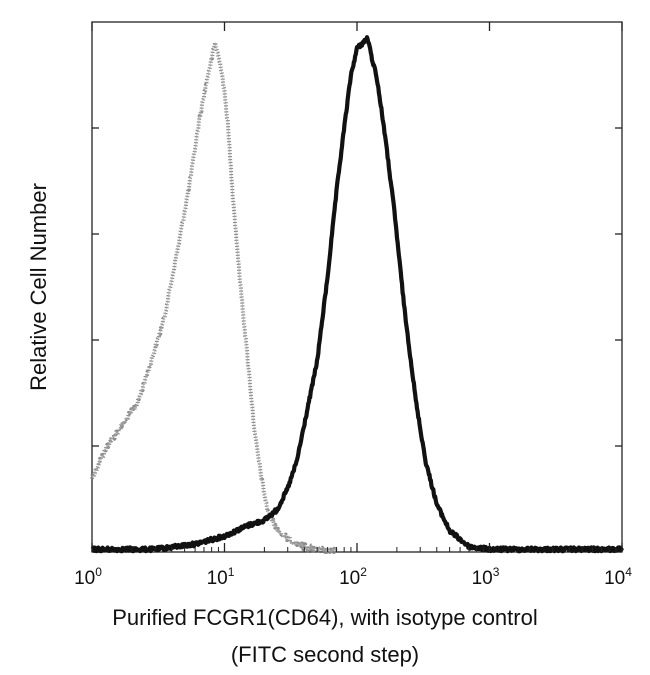 The height and width of the screenshot is (675, 650). I want to click on x-tick-exp-0: 0, so click(98, 572).